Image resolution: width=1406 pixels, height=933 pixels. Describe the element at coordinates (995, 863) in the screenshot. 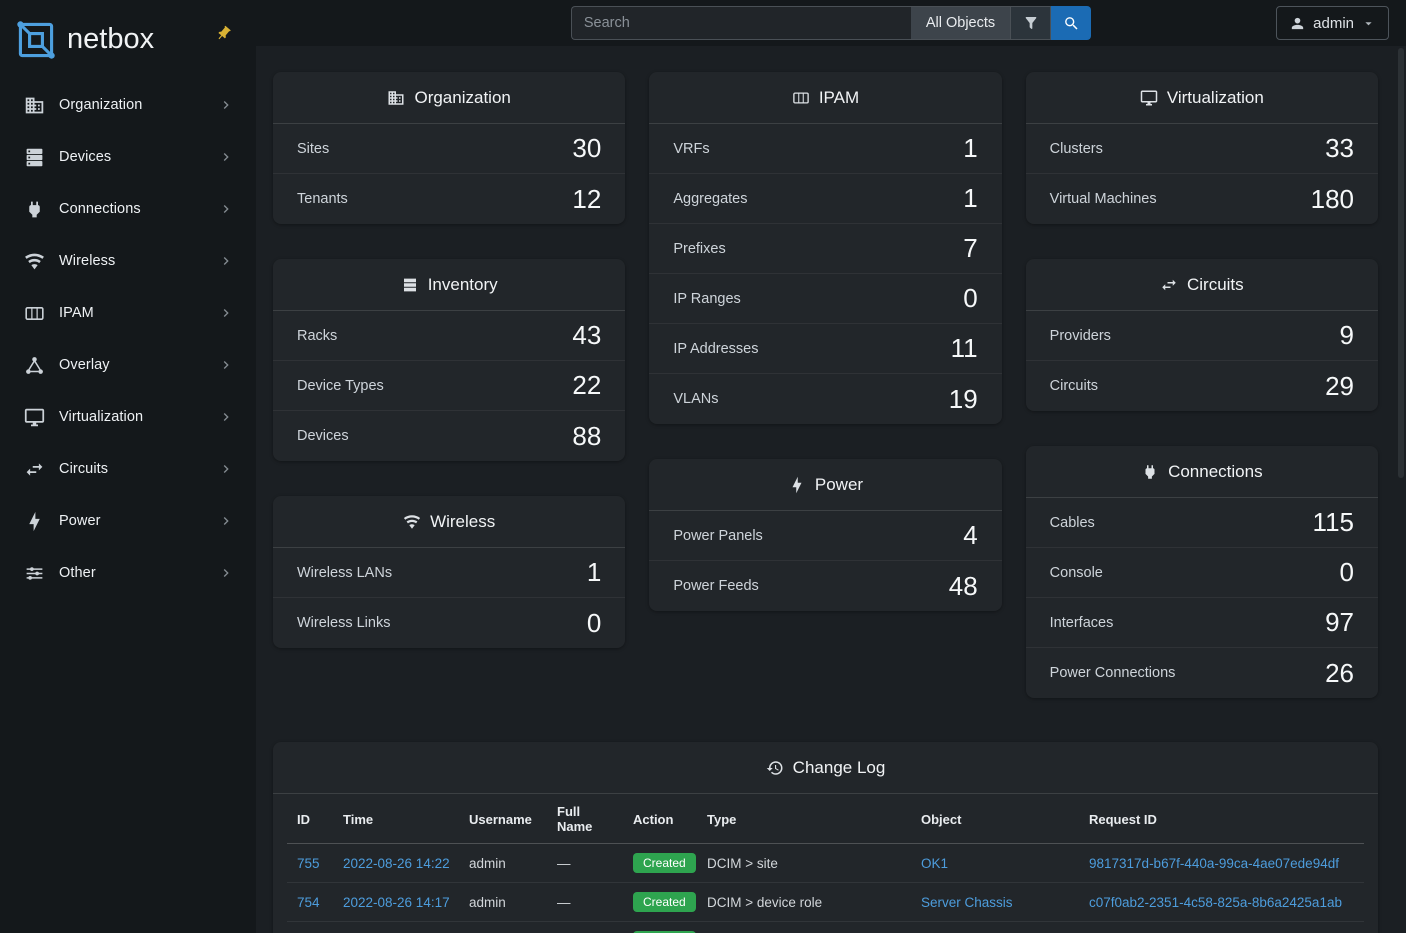

I see `cell-object: OK1` at that location.